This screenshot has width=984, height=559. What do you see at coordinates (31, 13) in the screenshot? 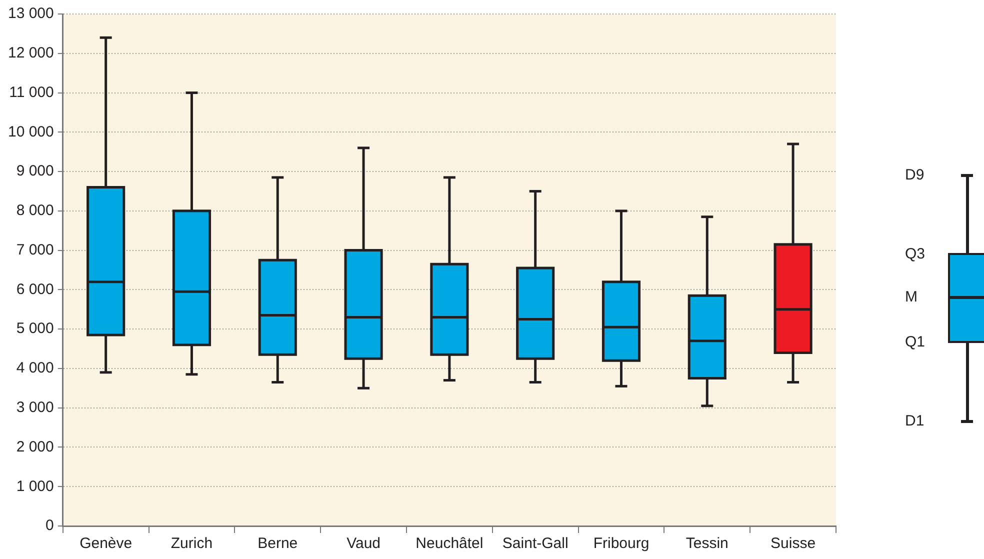
I see `y-tick-label: 13 000` at bounding box center [31, 13].